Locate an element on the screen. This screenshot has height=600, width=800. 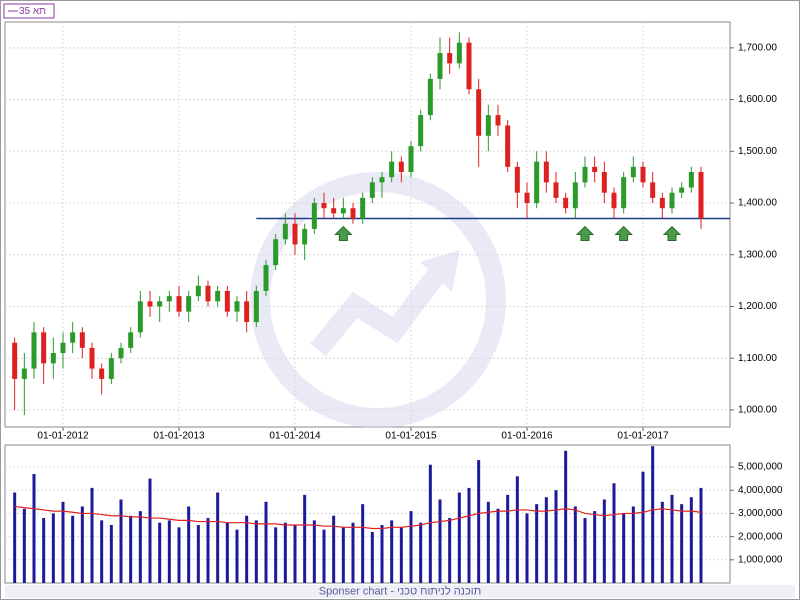
y-tick-label: 1,000.00 is located at coordinates (757, 410).